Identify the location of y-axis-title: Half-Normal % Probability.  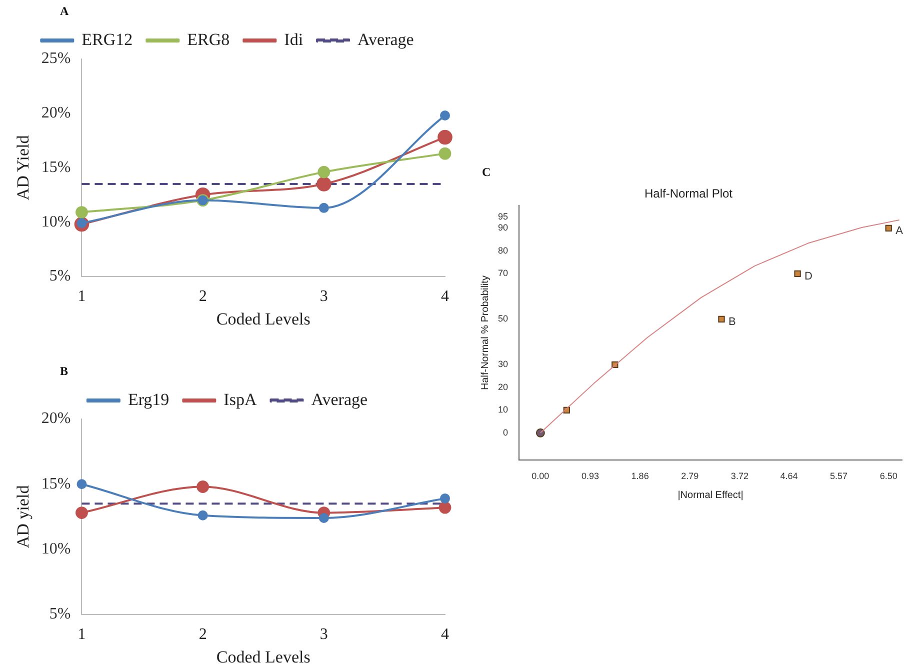
(485, 333).